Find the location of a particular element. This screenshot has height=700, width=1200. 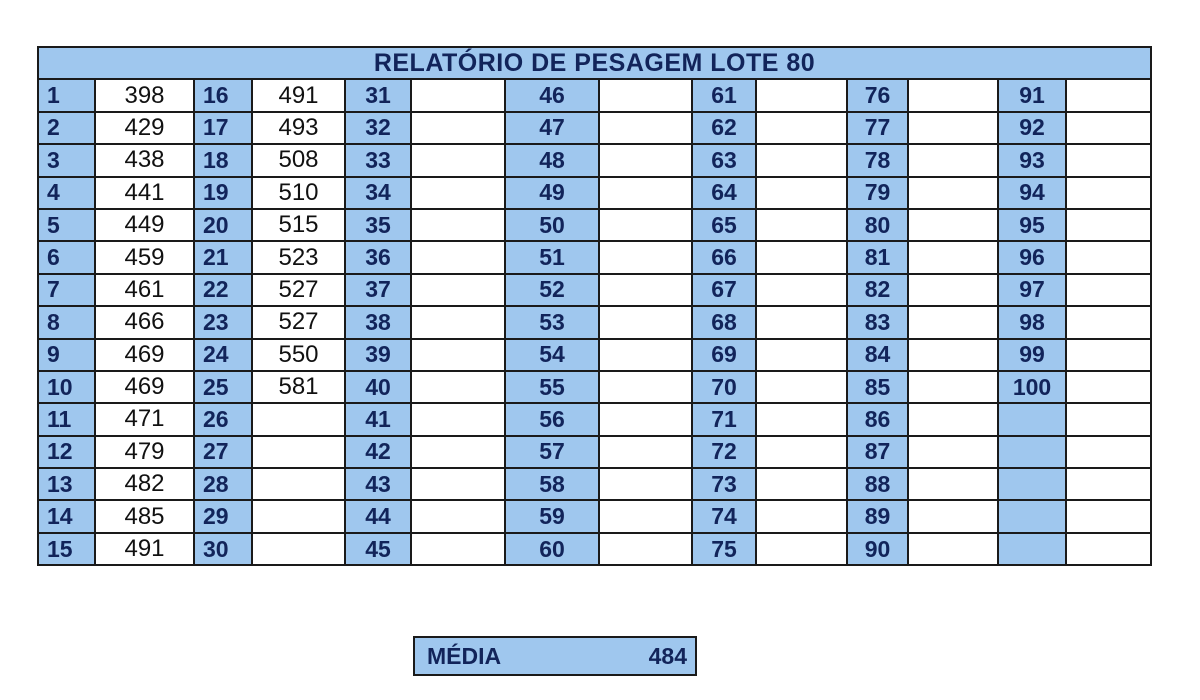

row-number-cell: 69 is located at coordinates (724, 354).